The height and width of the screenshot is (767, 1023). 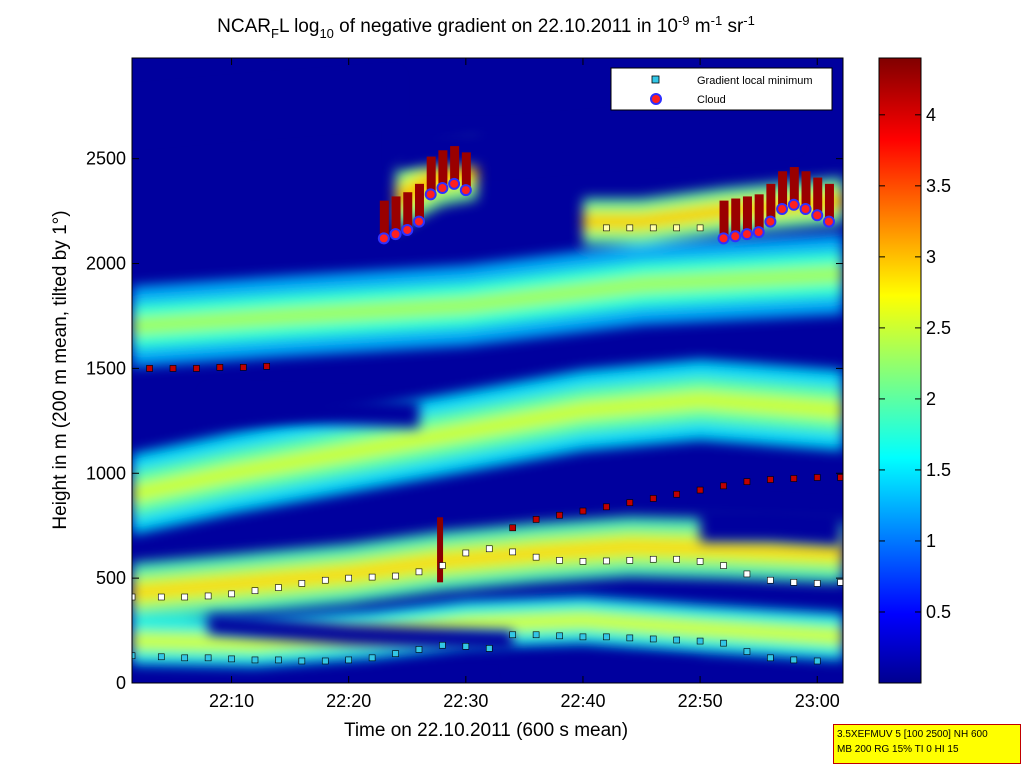 I want to click on band-core, so click(x=487, y=300).